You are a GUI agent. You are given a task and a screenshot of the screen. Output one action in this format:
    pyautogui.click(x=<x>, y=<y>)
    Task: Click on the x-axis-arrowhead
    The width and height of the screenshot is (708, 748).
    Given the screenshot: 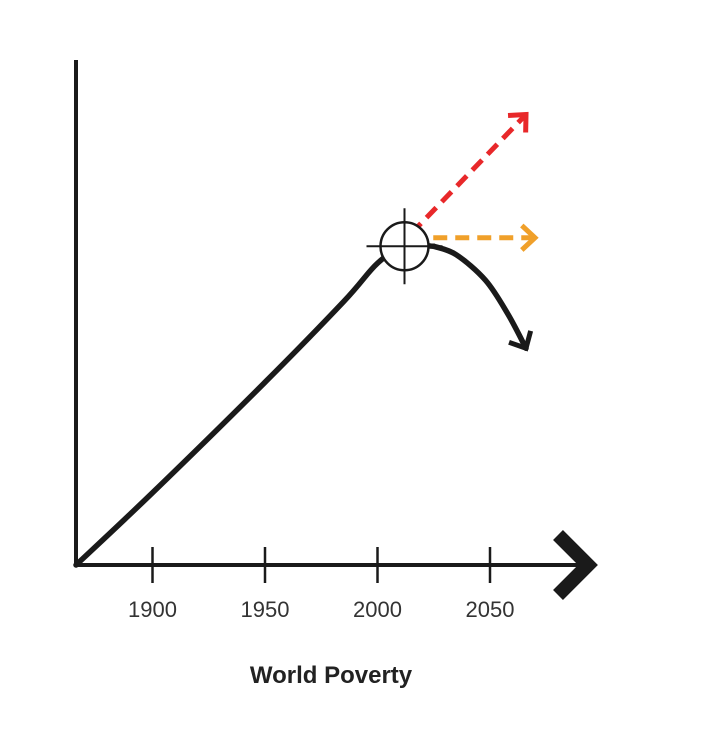 What is the action you would take?
    pyautogui.click(x=575, y=565)
    